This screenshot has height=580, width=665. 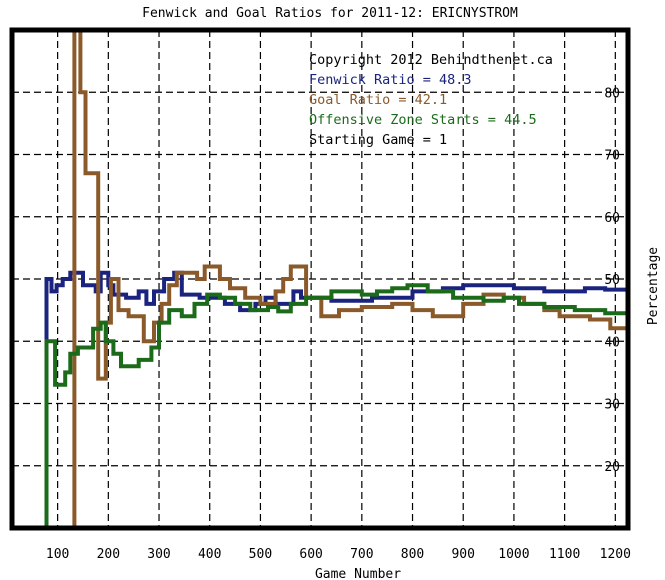 What do you see at coordinates (358, 573) in the screenshot?
I see `x-axis-label: Game Number` at bounding box center [358, 573].